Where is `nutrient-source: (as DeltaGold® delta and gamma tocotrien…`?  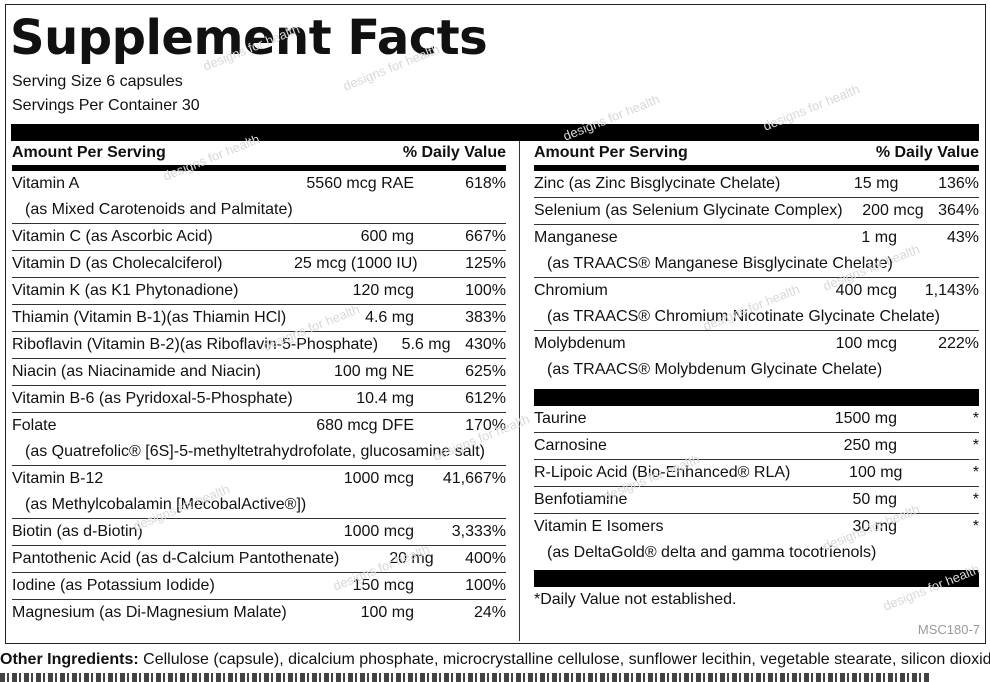 nutrient-source: (as DeltaGold® delta and gamma tocotrien… is located at coordinates (712, 552).